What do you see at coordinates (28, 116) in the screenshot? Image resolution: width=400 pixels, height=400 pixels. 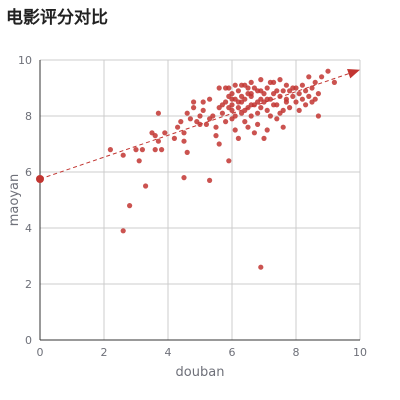 I see `y-tick-label: 8` at bounding box center [28, 116].